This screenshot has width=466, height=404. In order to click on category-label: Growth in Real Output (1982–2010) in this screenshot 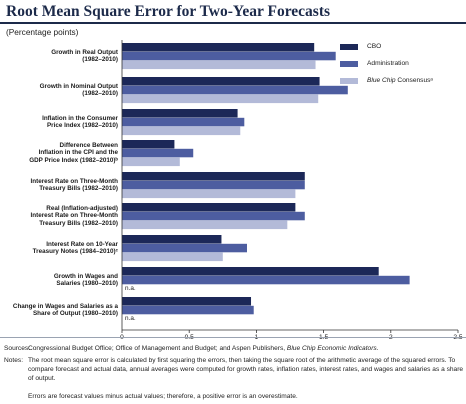, I will do `click(59, 56)`.